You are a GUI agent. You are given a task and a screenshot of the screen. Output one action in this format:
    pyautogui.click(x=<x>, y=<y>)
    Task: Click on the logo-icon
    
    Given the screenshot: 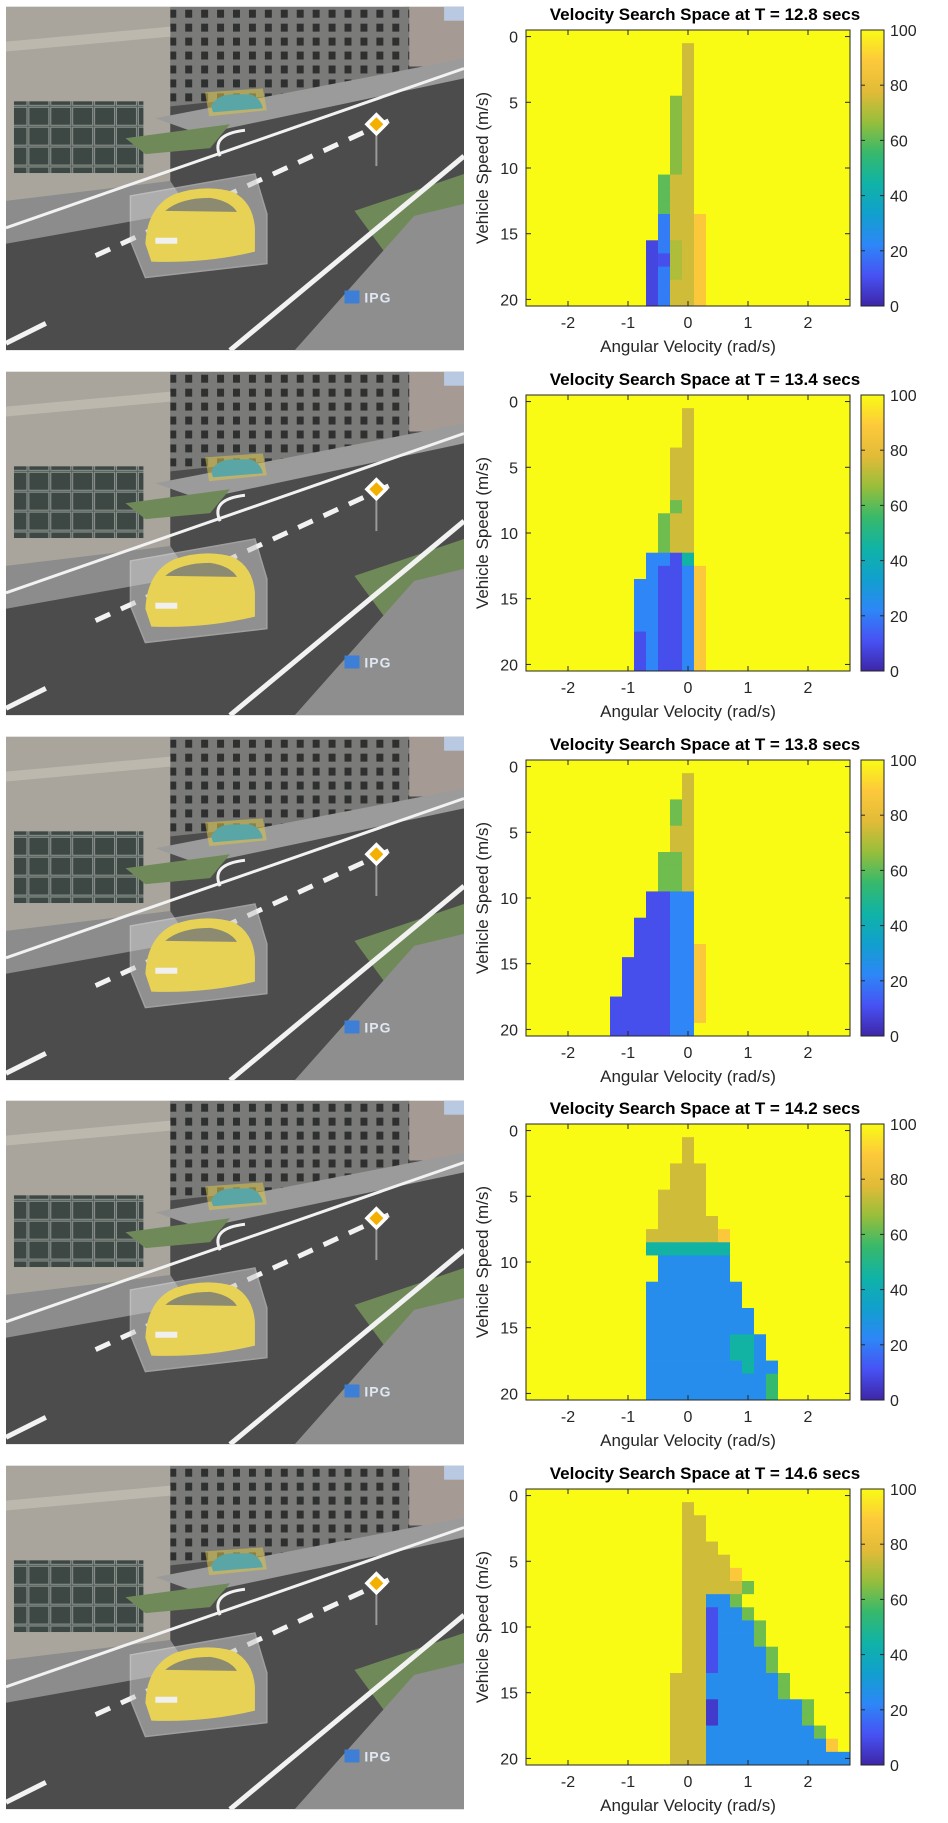 What is the action you would take?
    pyautogui.click(x=352, y=1756)
    